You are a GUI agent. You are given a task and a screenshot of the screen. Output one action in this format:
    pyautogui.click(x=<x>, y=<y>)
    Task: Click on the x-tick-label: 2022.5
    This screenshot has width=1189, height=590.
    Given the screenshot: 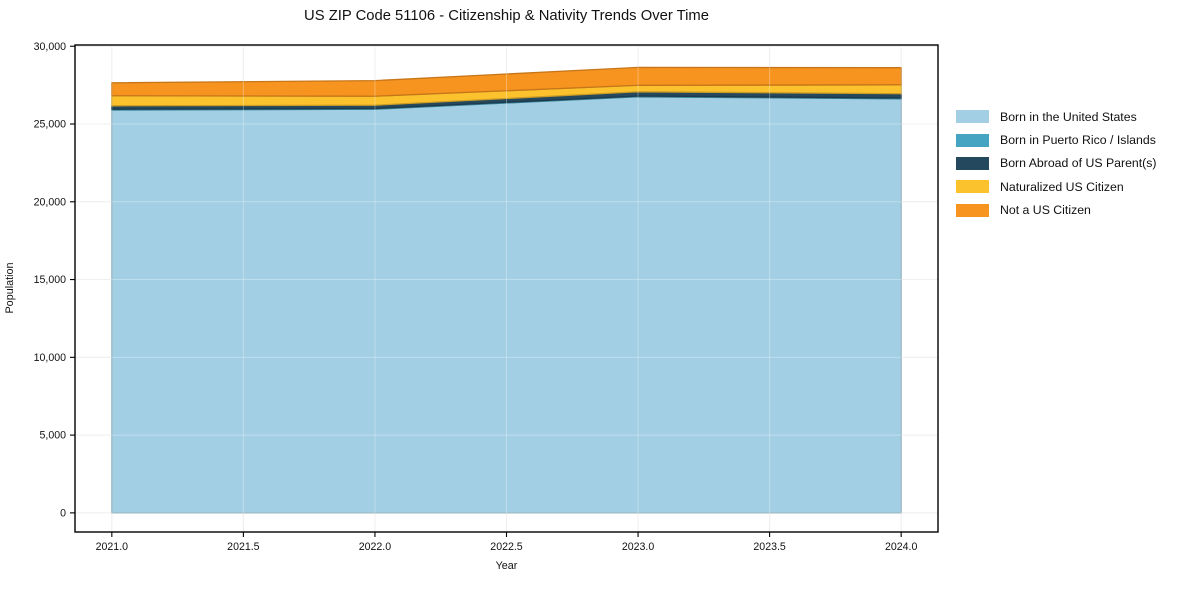 What is the action you would take?
    pyautogui.click(x=506, y=547)
    